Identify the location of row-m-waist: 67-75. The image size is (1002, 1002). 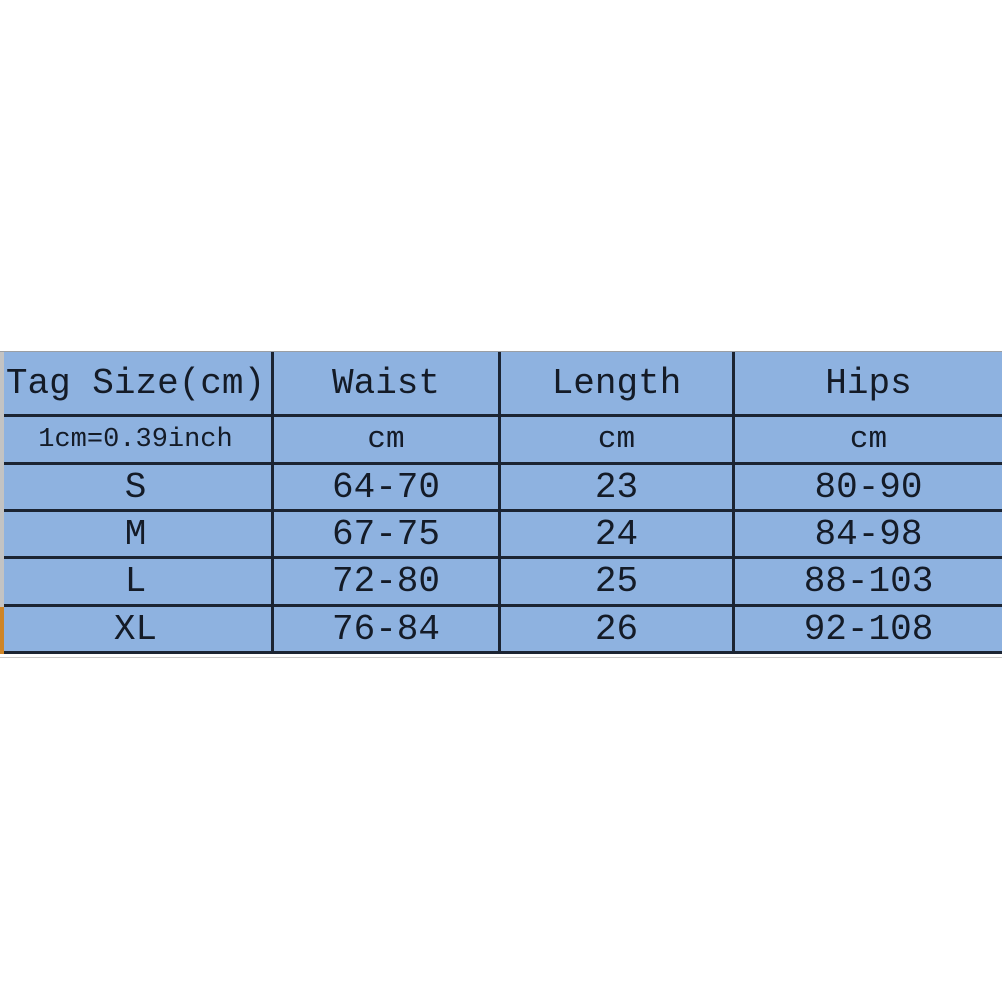
(387, 535).